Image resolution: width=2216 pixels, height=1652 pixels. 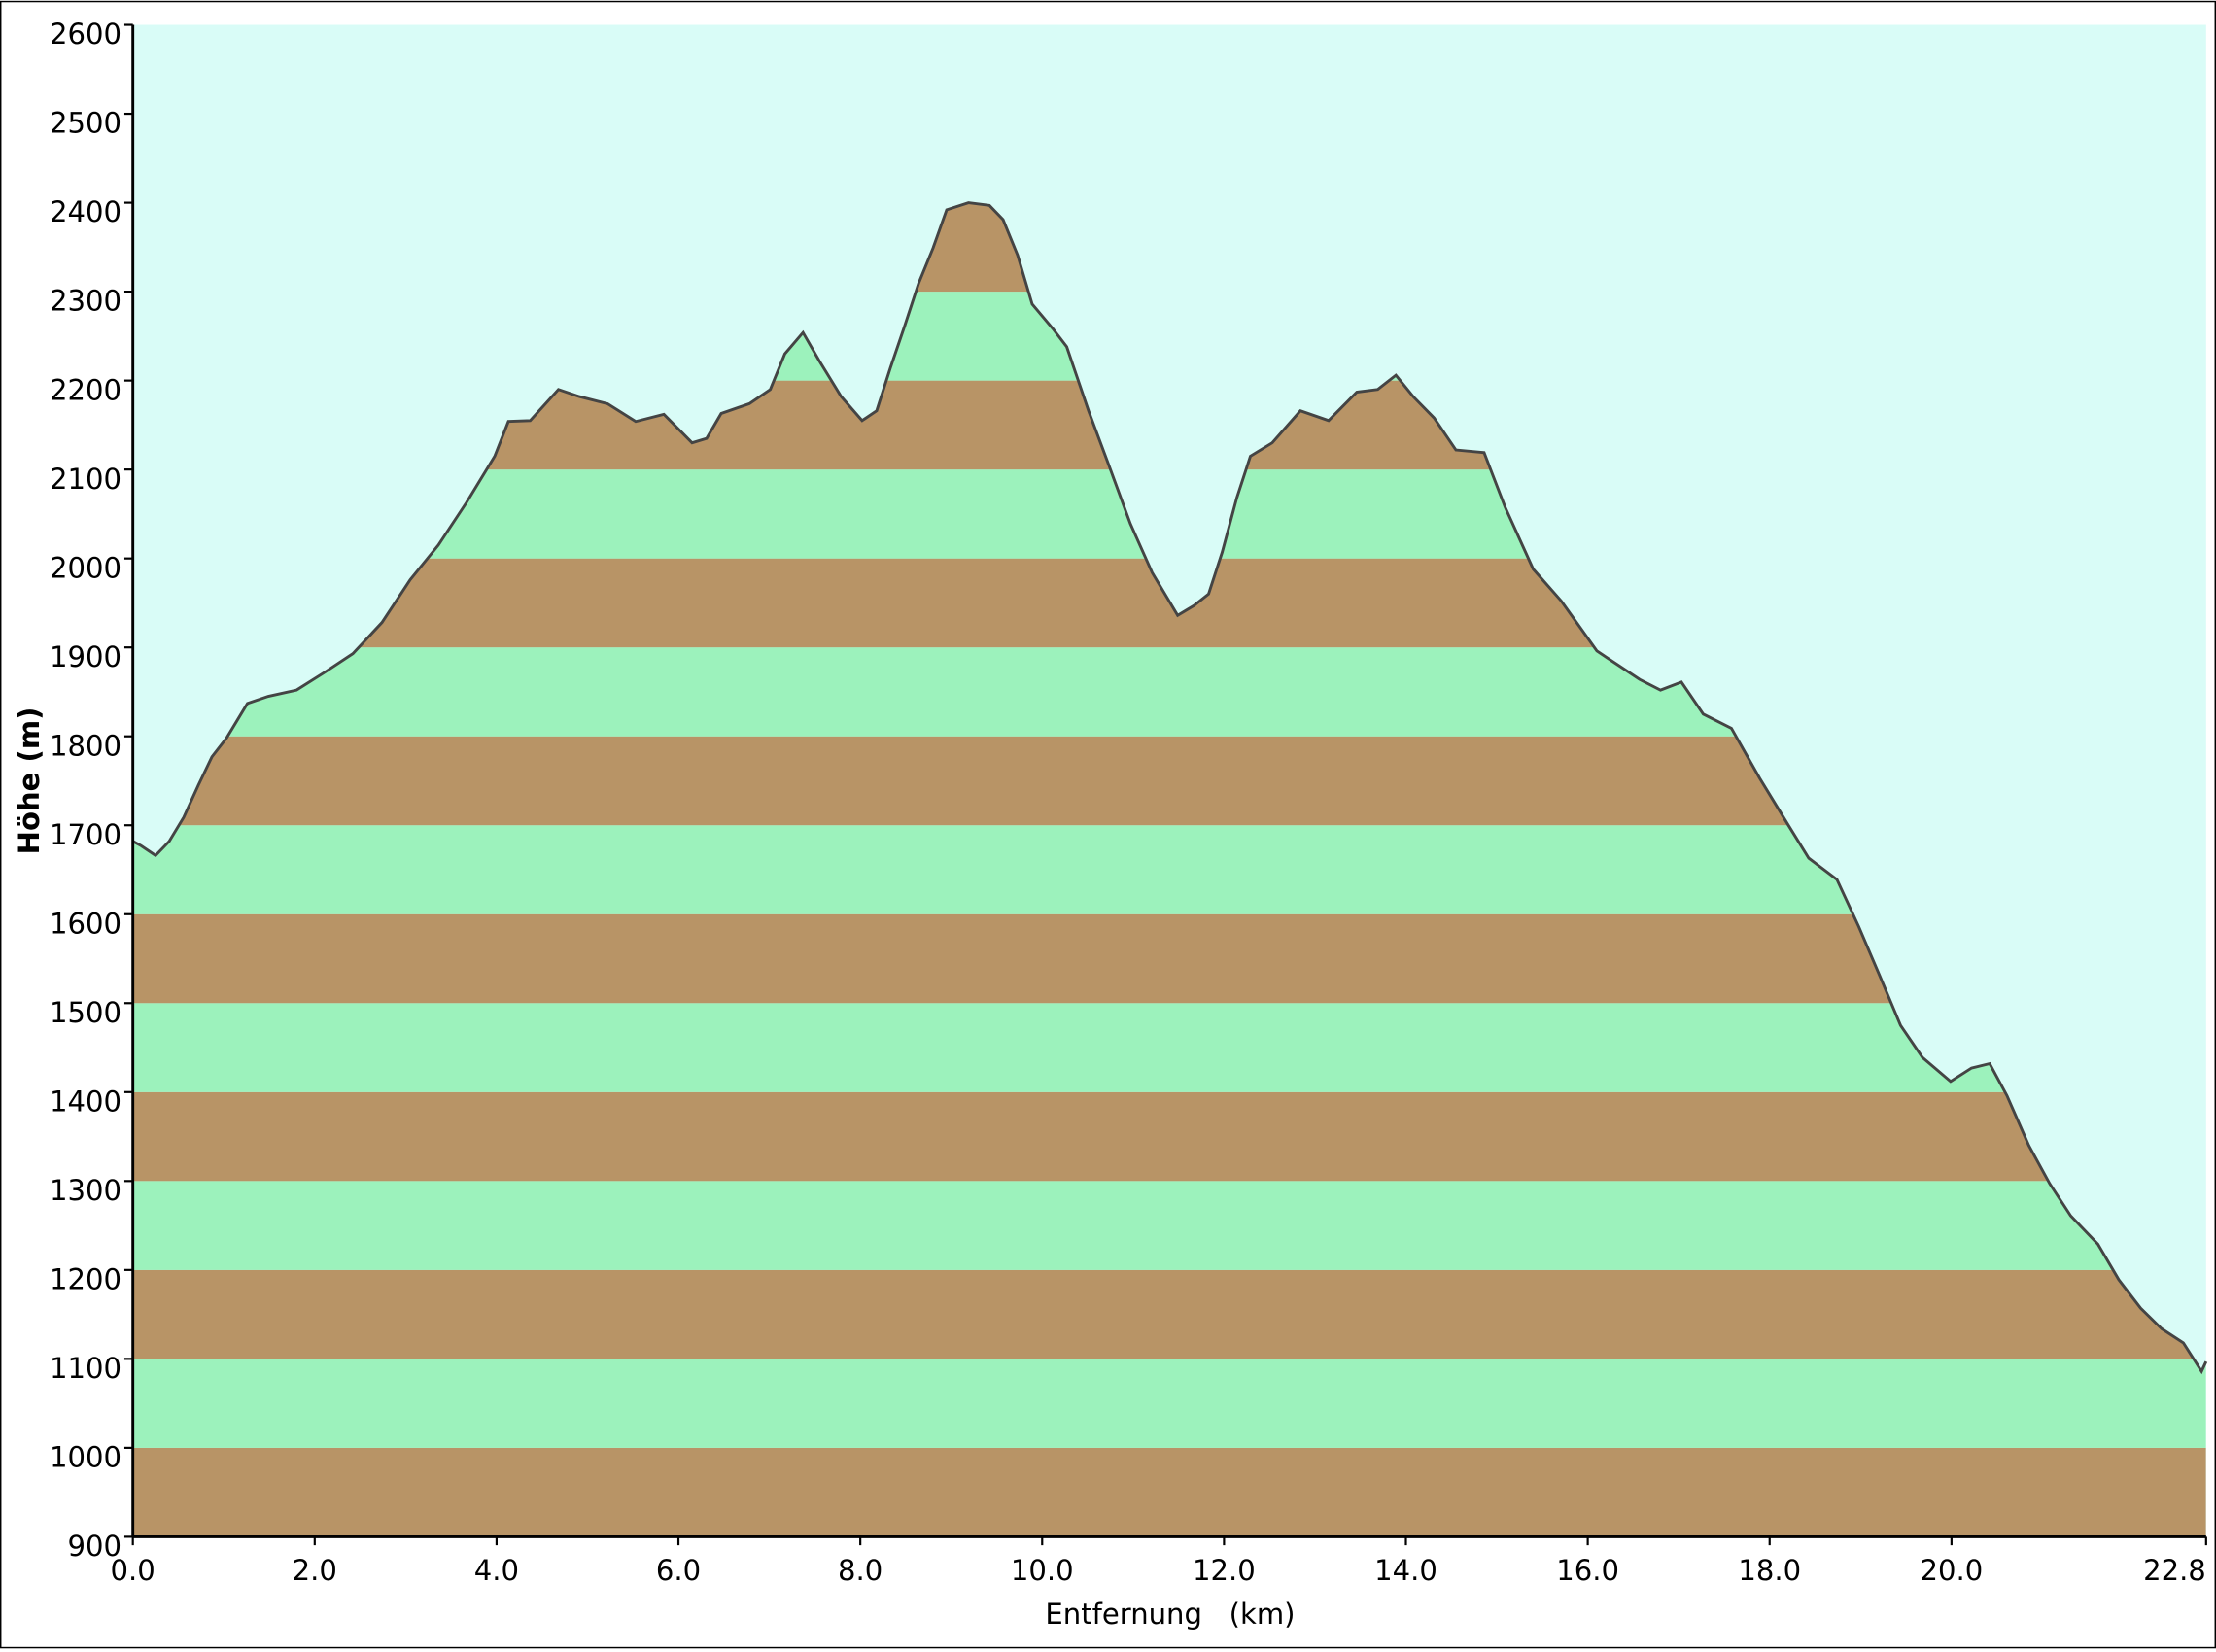 What do you see at coordinates (1405, 1571) in the screenshot?
I see `x-tick-label: 14.0` at bounding box center [1405, 1571].